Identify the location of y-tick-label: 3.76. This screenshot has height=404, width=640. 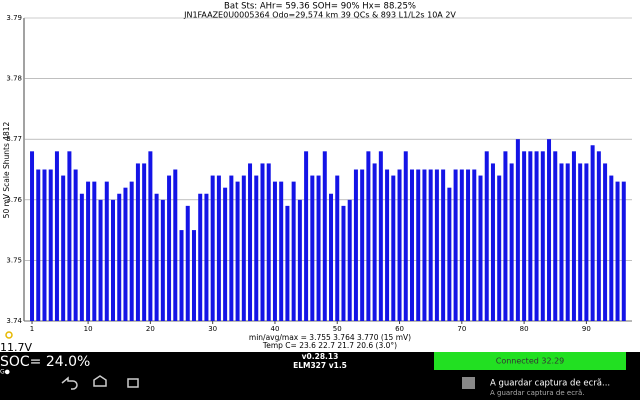
(14, 200).